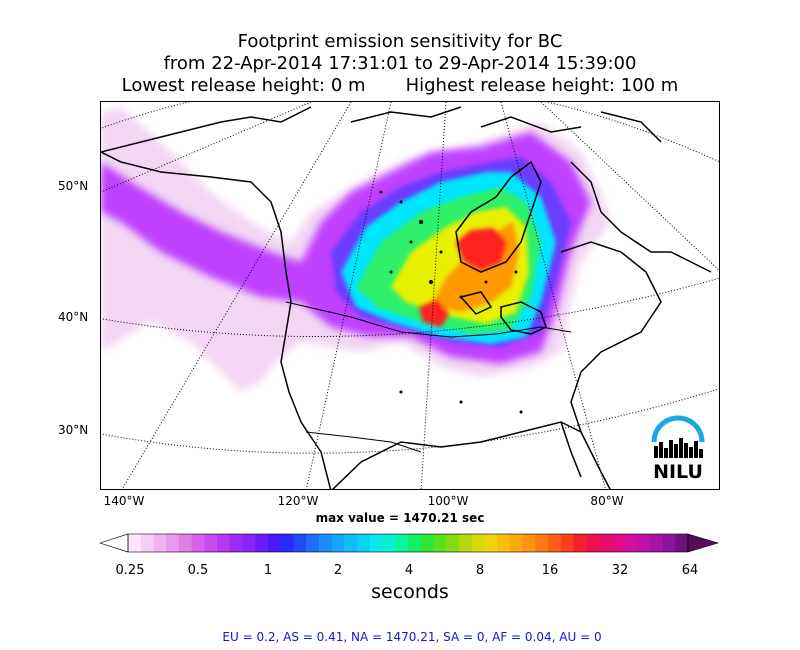 This screenshot has width=800, height=650. What do you see at coordinates (611, 365) in the screenshot?
I see `east-coast` at bounding box center [611, 365].